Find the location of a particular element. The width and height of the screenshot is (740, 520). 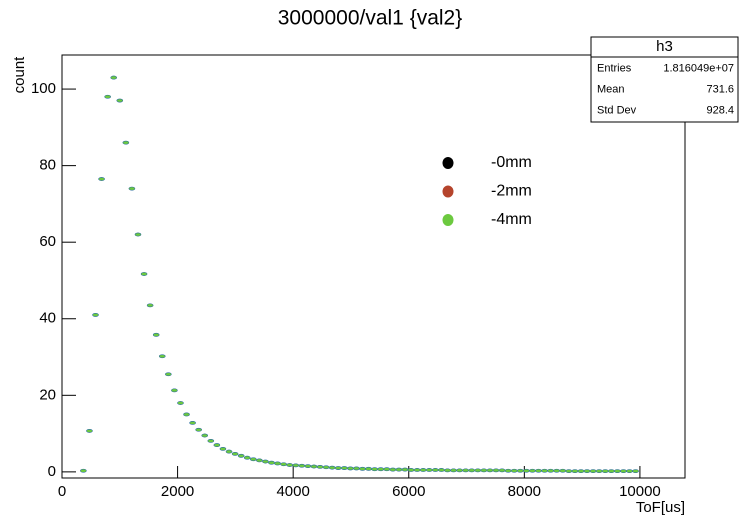

y-tick-label: 0 is located at coordinates (52, 471).